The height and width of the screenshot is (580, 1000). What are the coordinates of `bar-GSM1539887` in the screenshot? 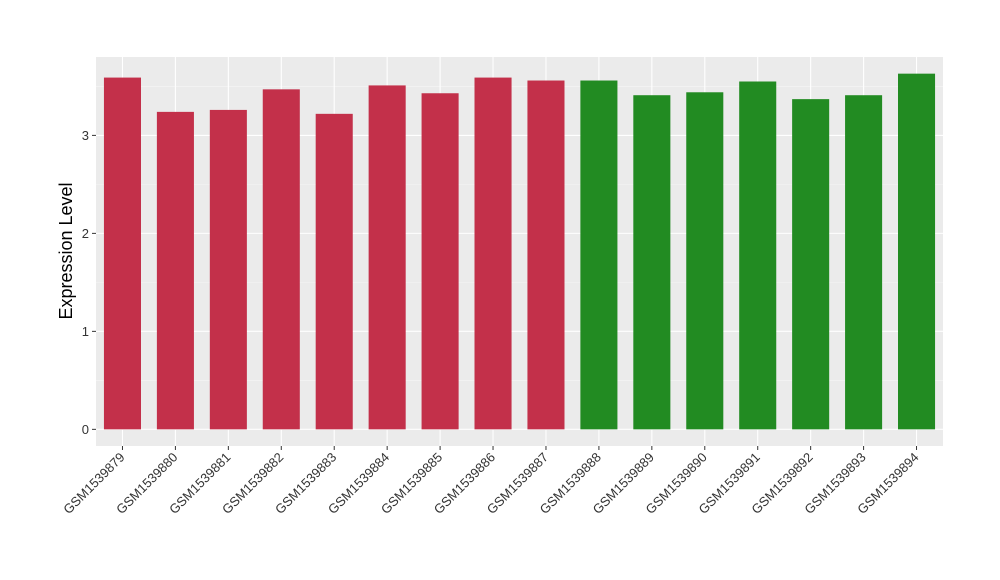 It's located at (546, 255).